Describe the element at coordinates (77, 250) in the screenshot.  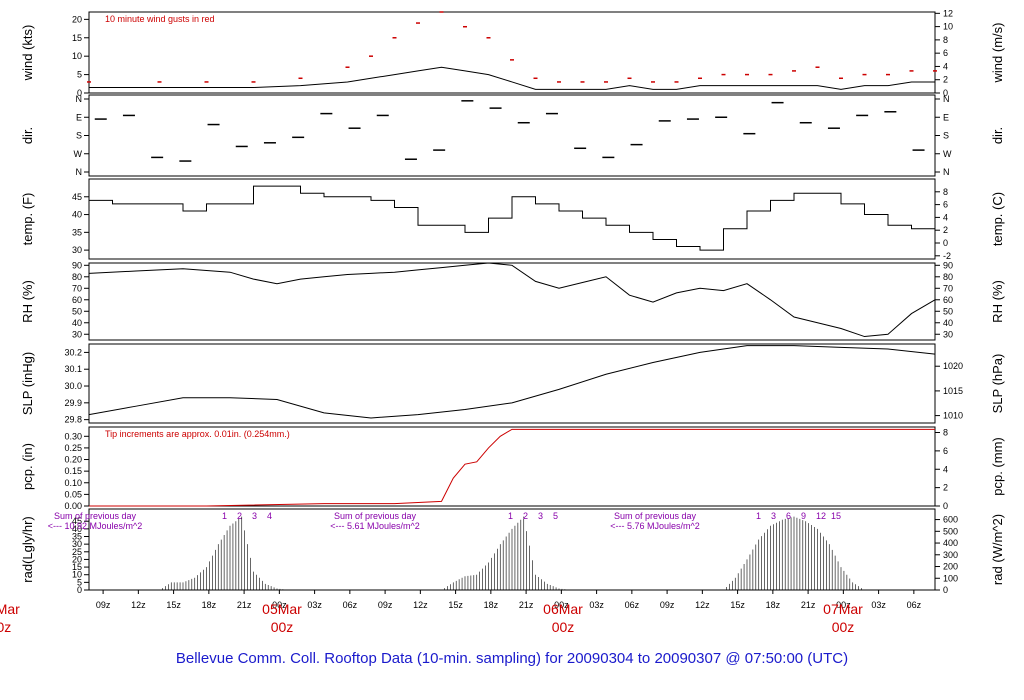
I see `ytick-label-left-temp: 30` at that location.